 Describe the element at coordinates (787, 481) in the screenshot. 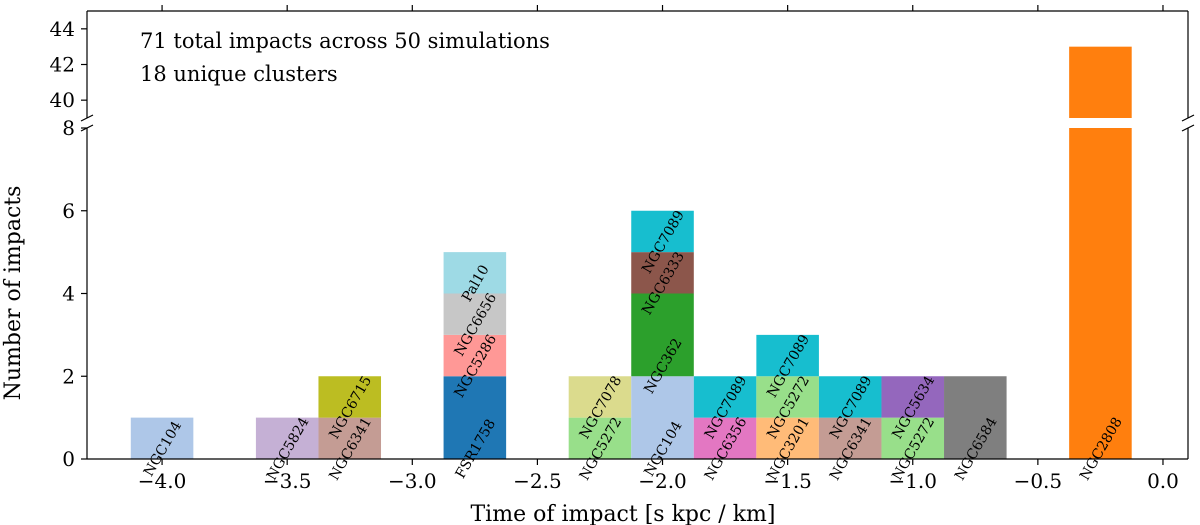

I see `x-tick-label: −1.5` at that location.